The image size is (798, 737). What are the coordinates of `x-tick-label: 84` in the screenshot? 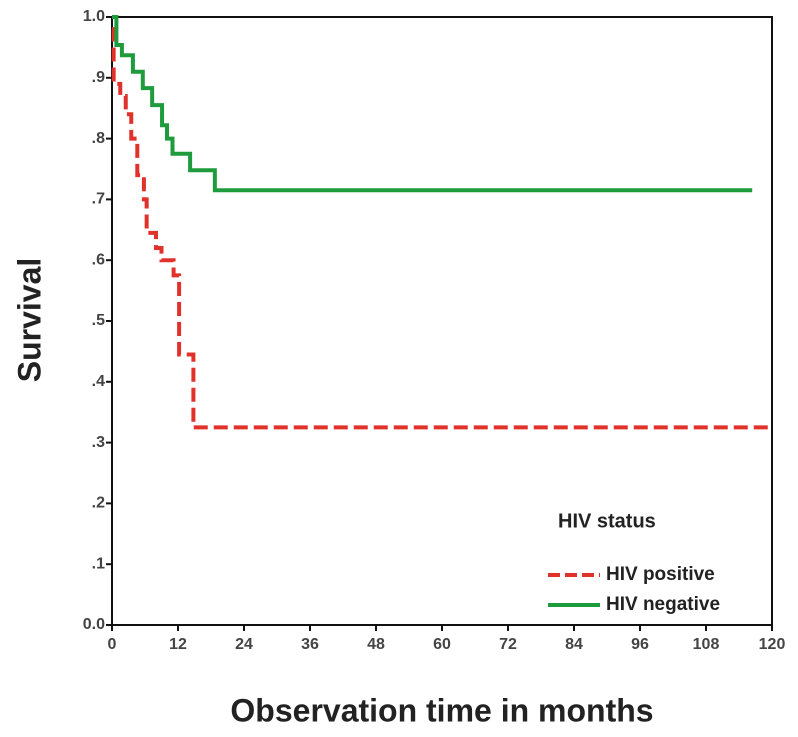 It's located at (574, 644).